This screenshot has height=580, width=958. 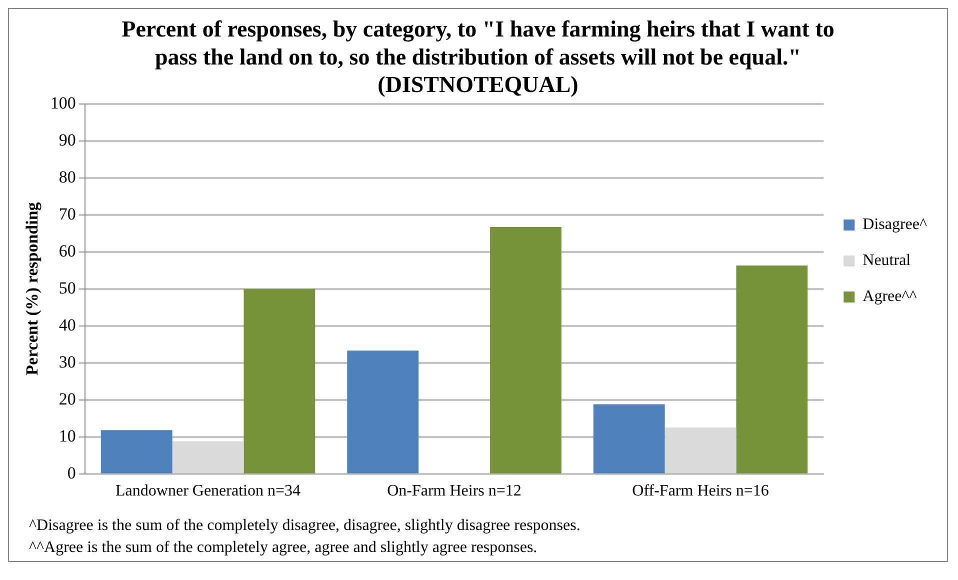 What do you see at coordinates (67, 250) in the screenshot?
I see `y-tick-label: 60` at bounding box center [67, 250].